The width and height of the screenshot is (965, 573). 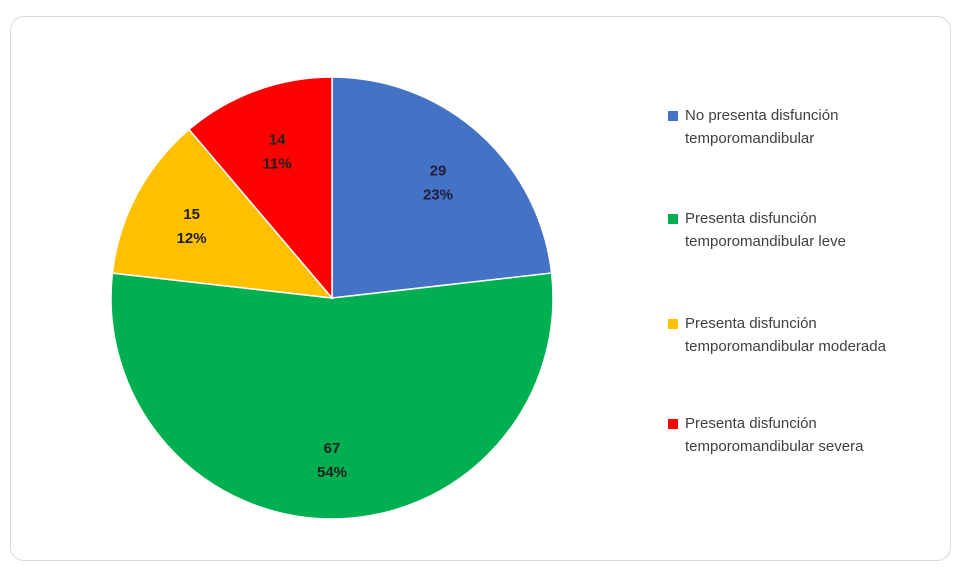 I want to click on data-label-percent-severa: 11%, so click(x=277, y=164).